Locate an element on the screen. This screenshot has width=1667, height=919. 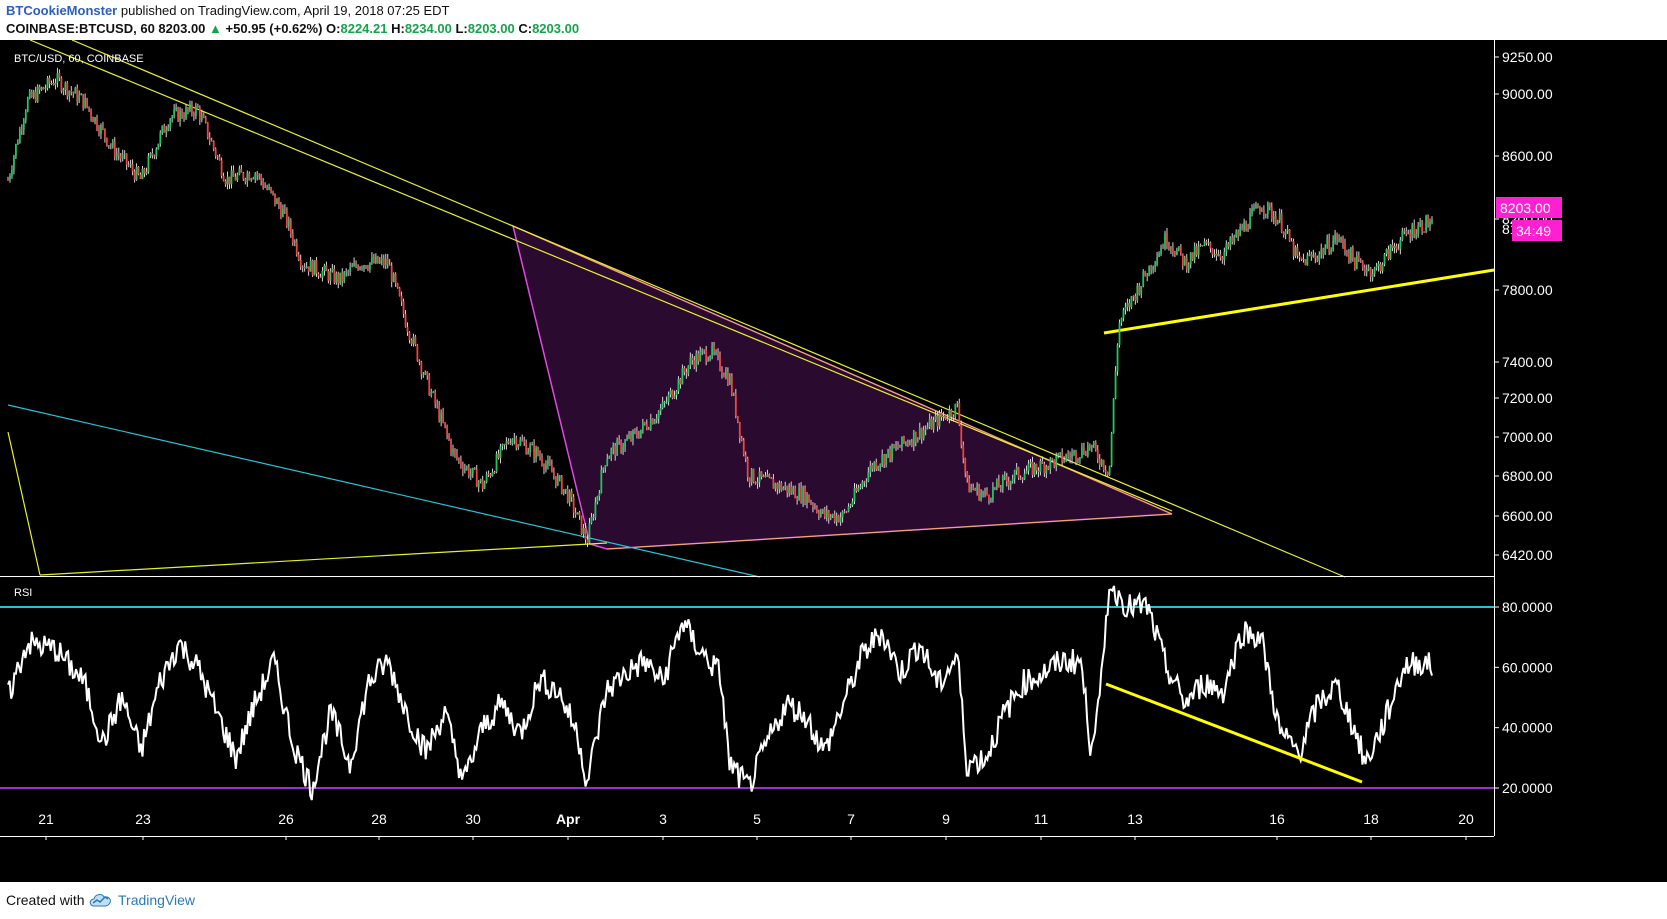
left-trendline is located at coordinates (24, 503).